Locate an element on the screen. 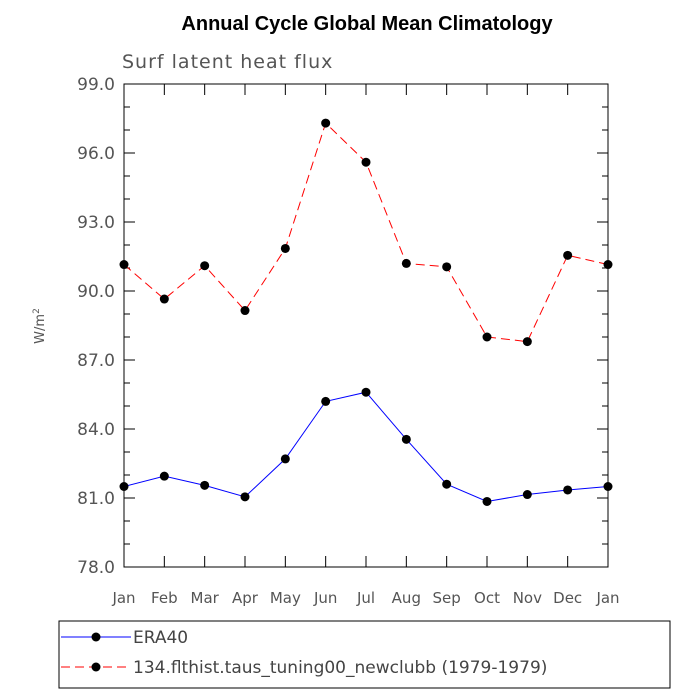 This screenshot has width=700, height=700. y-tick-label: 96.0 is located at coordinates (96, 154).